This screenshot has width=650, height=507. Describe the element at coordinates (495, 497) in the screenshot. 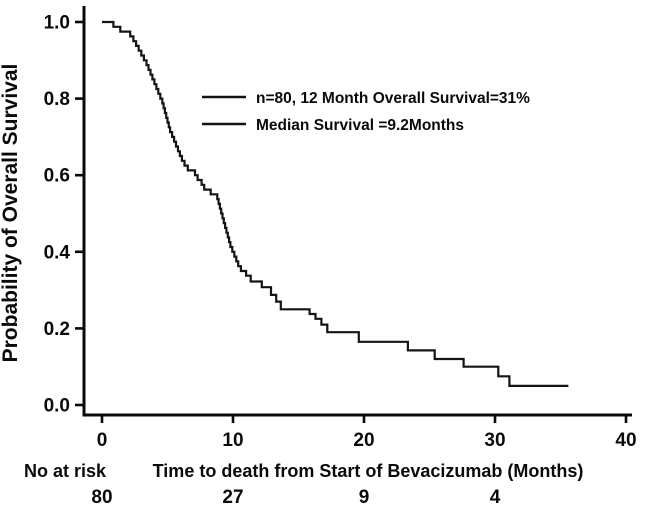

I see `risk-count: 4` at that location.